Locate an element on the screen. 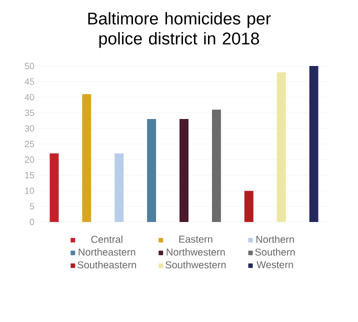 This screenshot has width=358, height=322. legend-label: Western is located at coordinates (274, 264).